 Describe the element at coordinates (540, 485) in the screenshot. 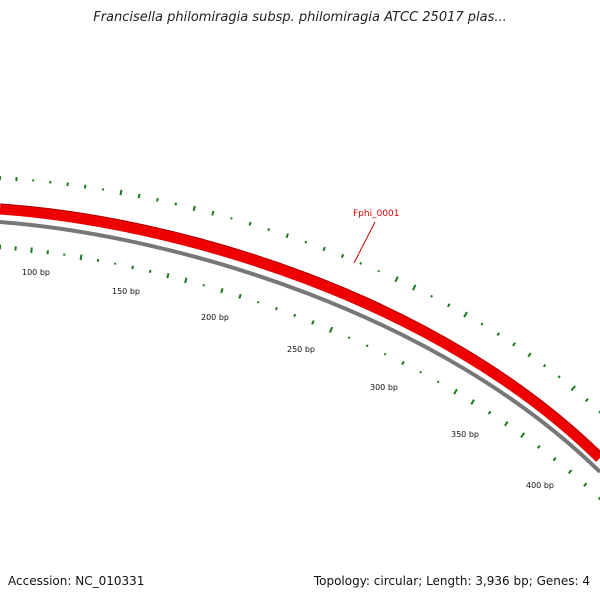

I see `scale-label: 400 bp` at that location.